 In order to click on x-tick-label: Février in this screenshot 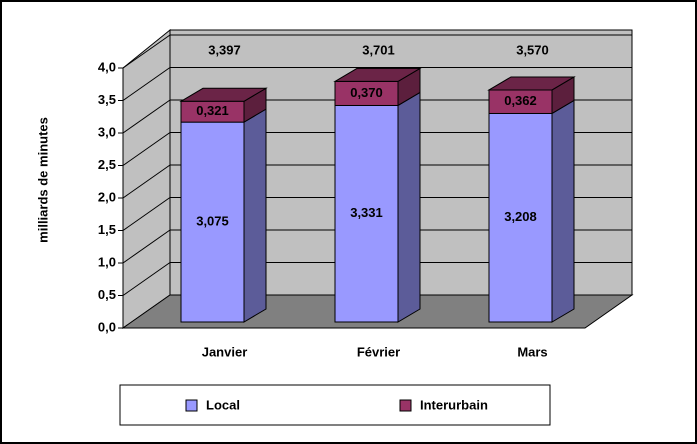, I will do `click(378, 351)`.